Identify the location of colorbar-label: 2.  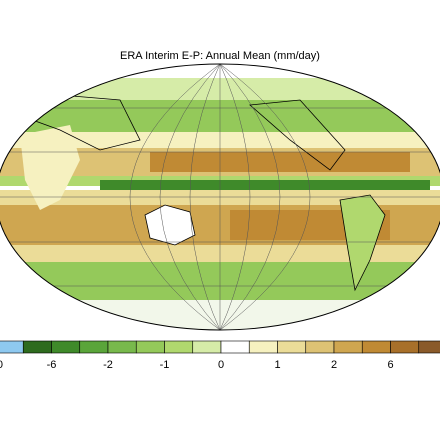
(334, 365).